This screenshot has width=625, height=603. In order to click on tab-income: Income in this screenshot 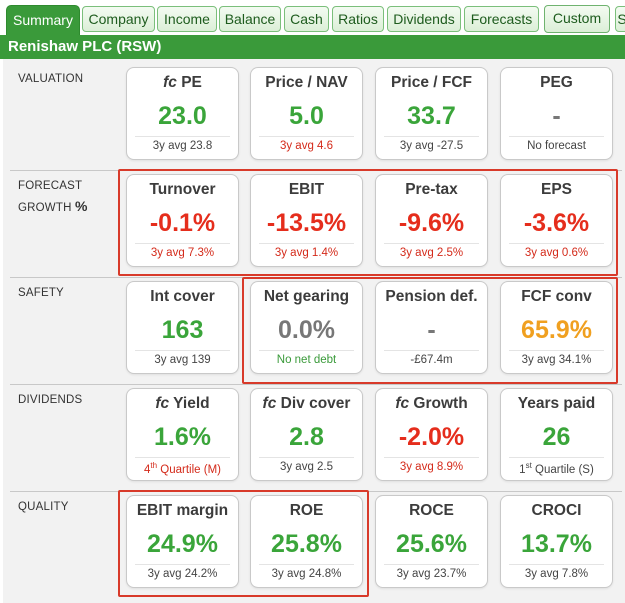, I will do `click(187, 19)`.